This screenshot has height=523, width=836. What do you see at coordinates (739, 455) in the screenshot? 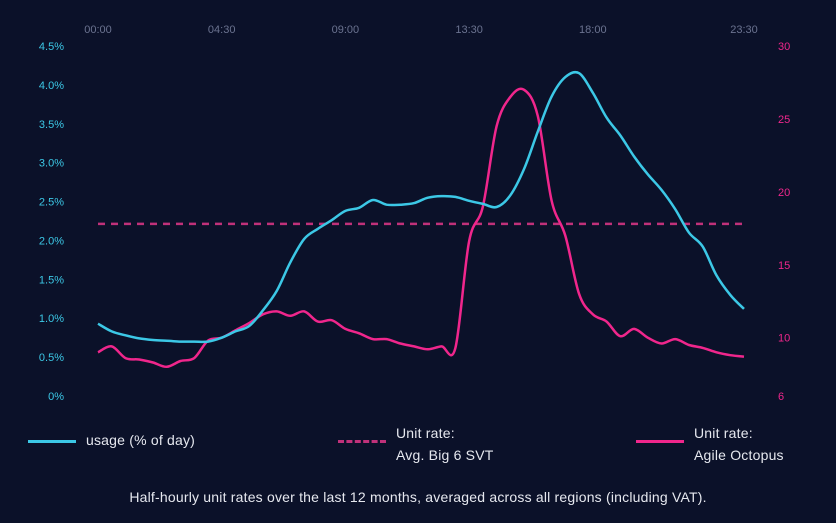
I see `legend-label-agile-line2: Agile Octopus` at bounding box center [739, 455].